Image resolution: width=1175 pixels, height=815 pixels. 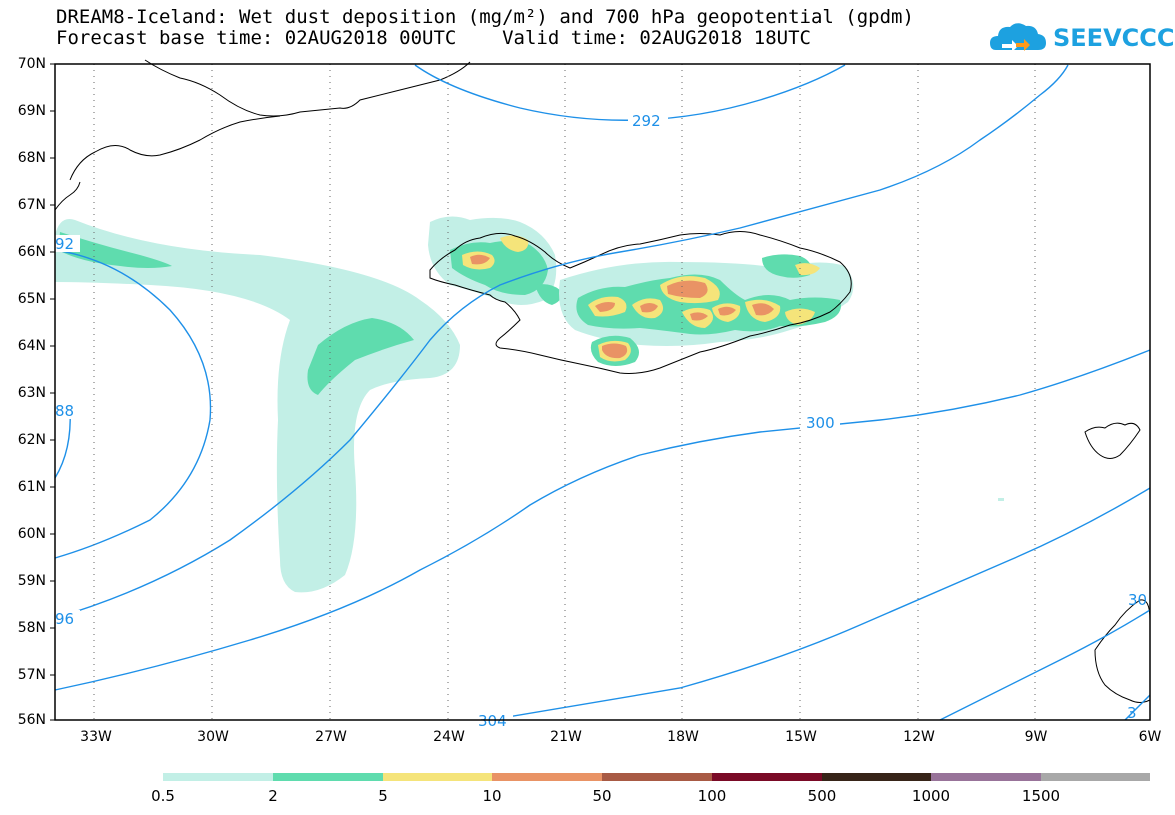 What do you see at coordinates (1041, 796) in the screenshot?
I see `colorbar-label-8: 1500` at bounding box center [1041, 796].